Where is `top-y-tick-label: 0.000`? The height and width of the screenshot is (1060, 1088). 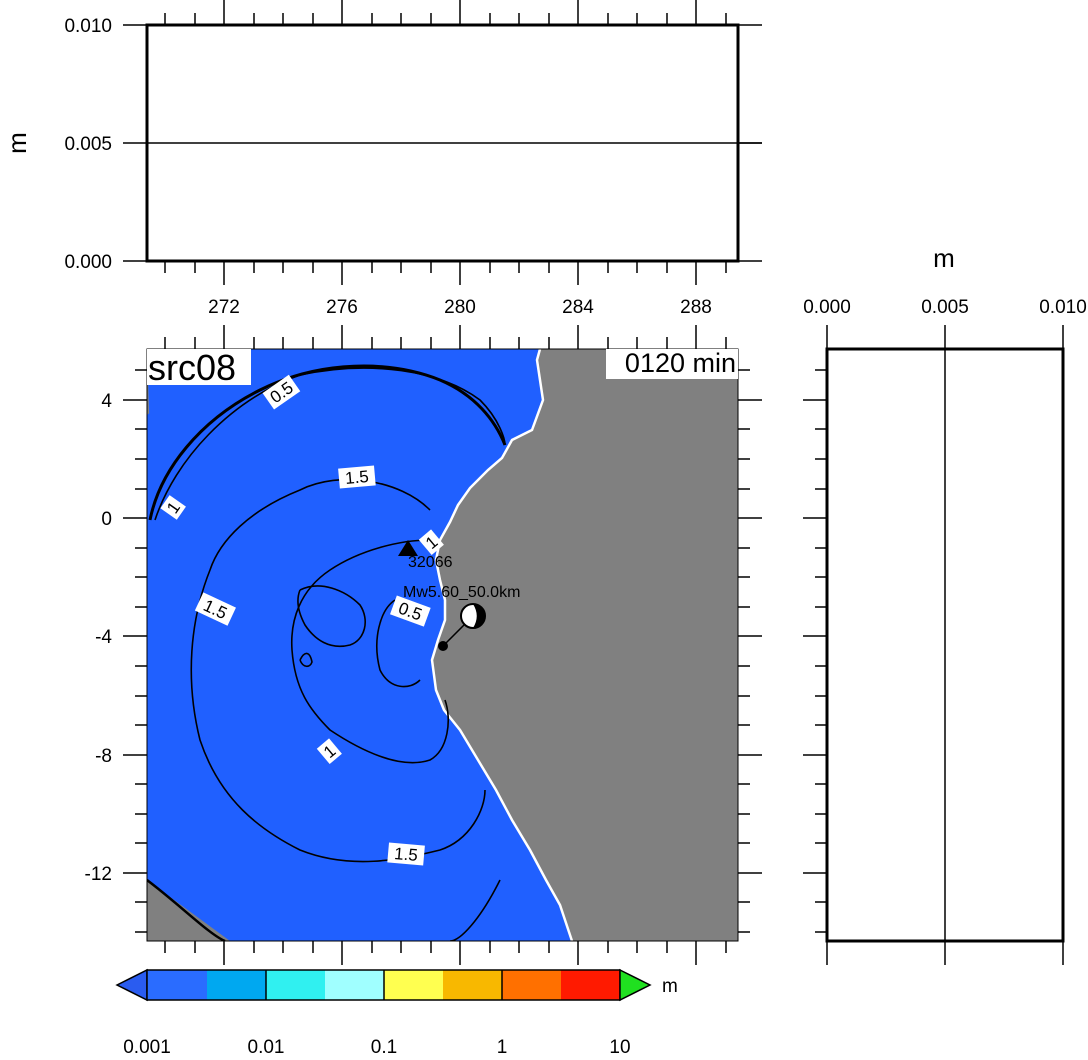 top-y-tick-label: 0.000 is located at coordinates (88, 262).